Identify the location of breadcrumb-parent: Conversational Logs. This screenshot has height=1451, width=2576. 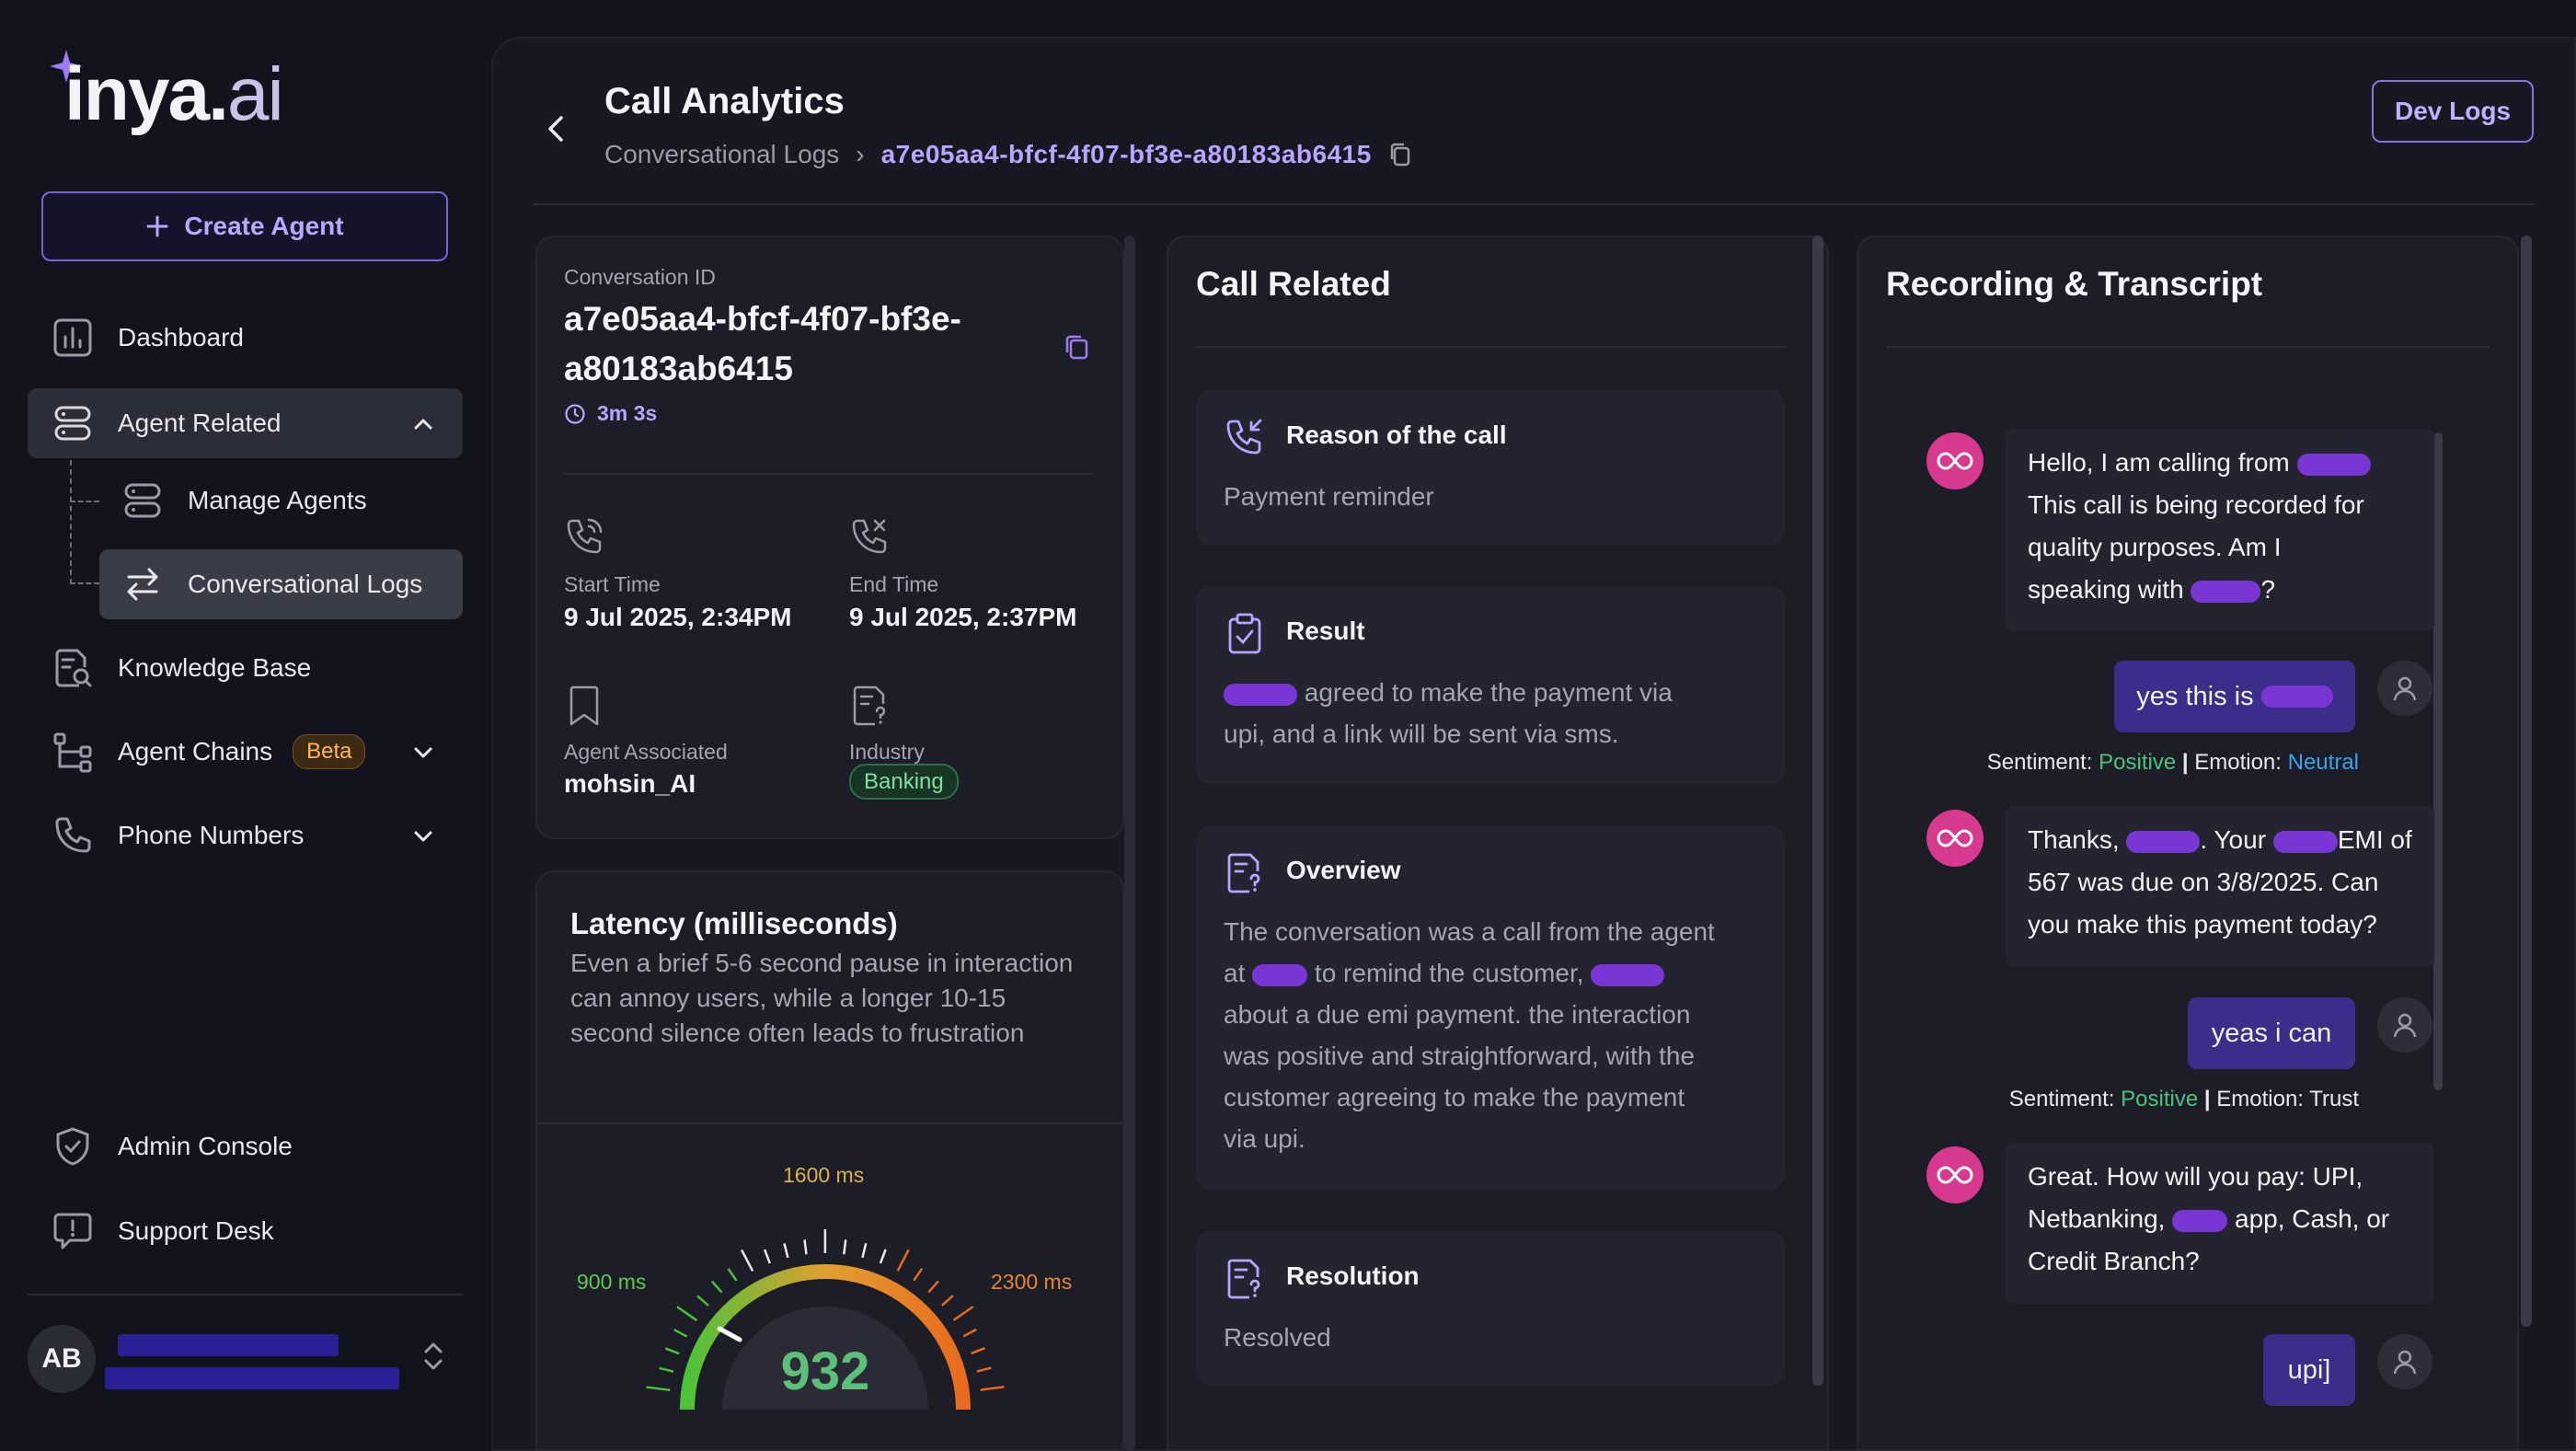
(722, 154).